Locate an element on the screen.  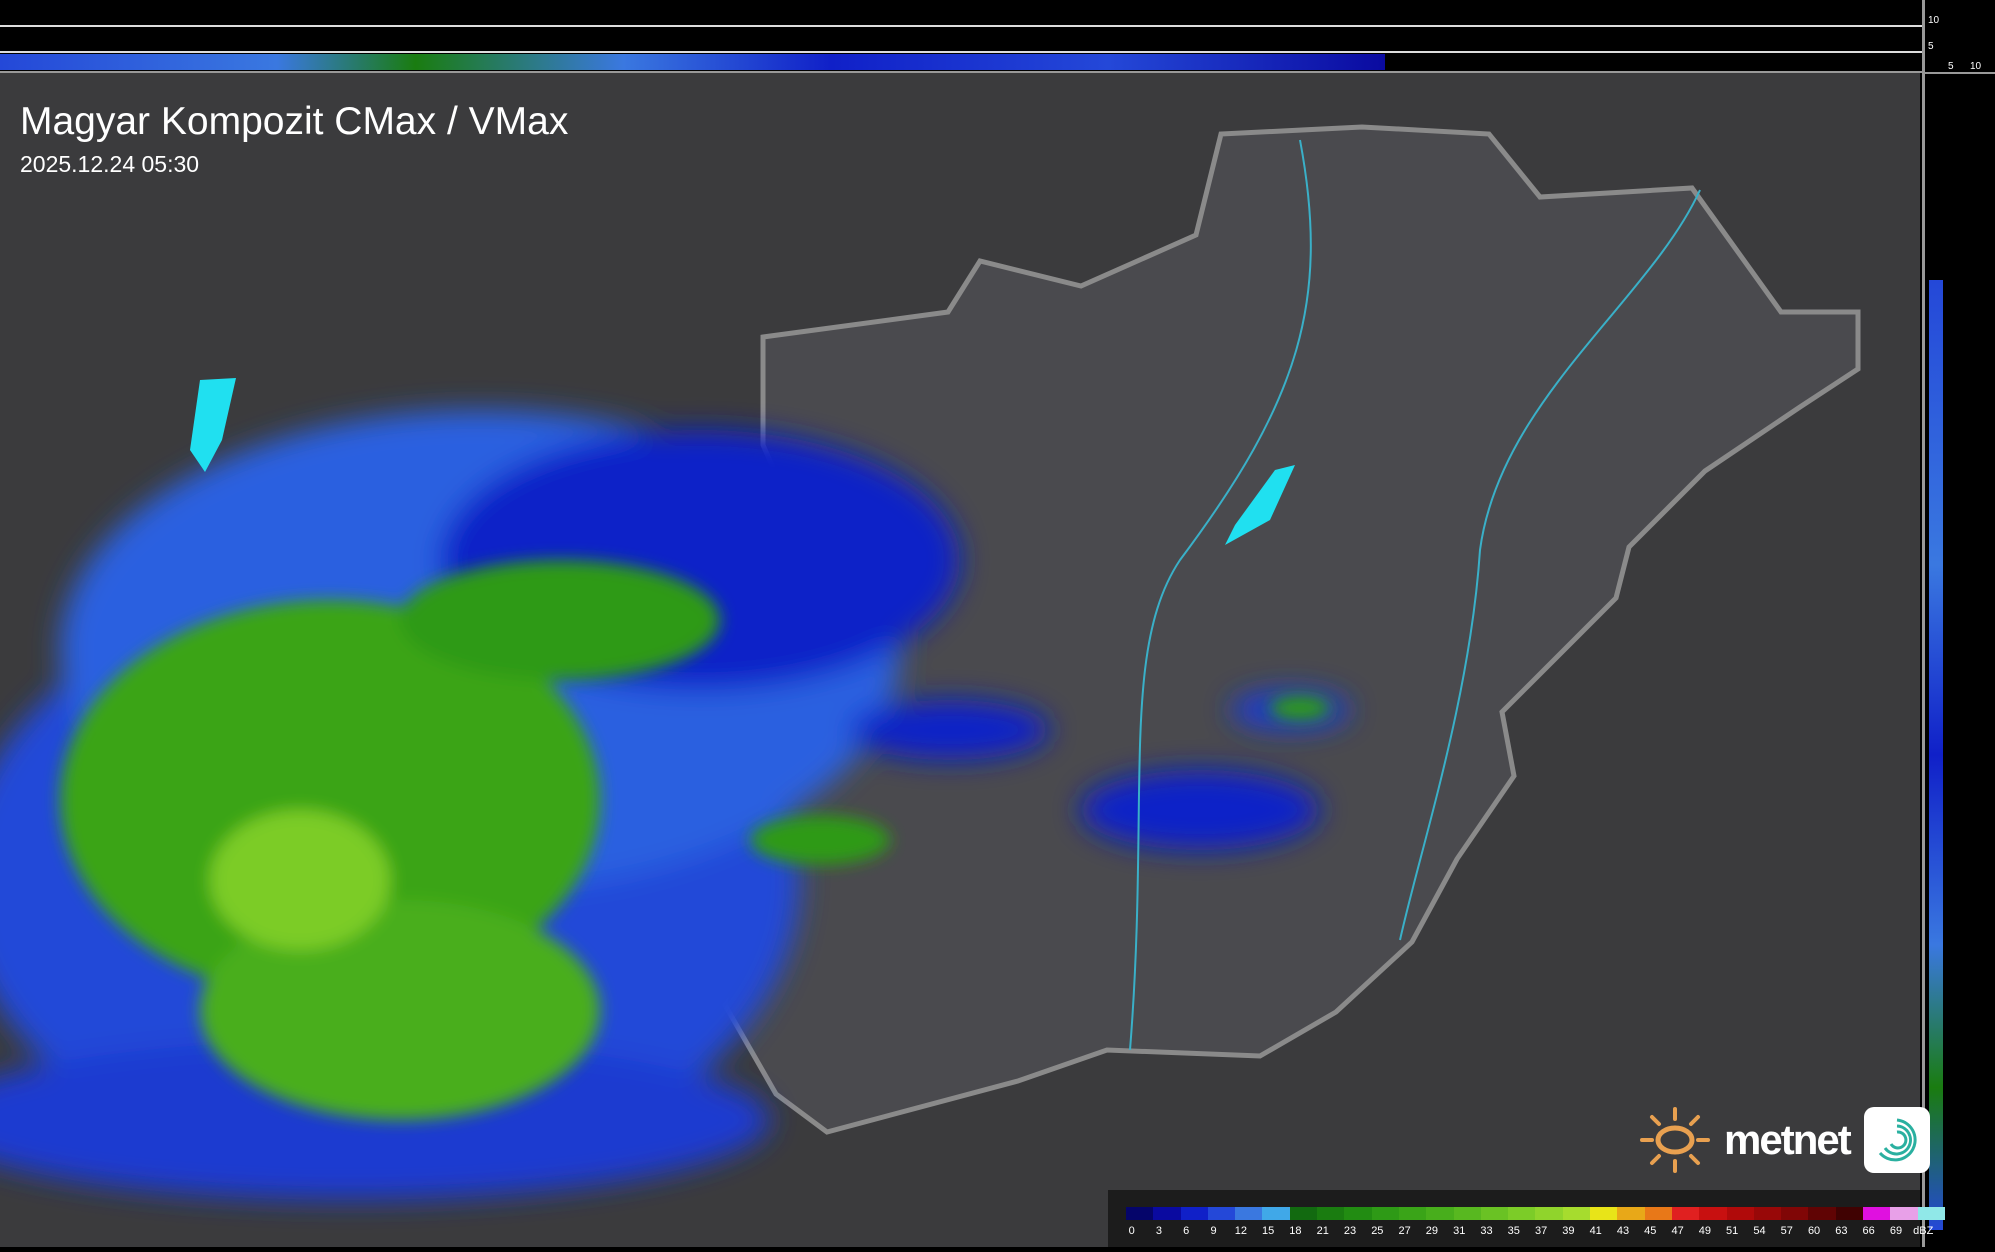
scale-label: 29 is located at coordinates (1432, 1231).